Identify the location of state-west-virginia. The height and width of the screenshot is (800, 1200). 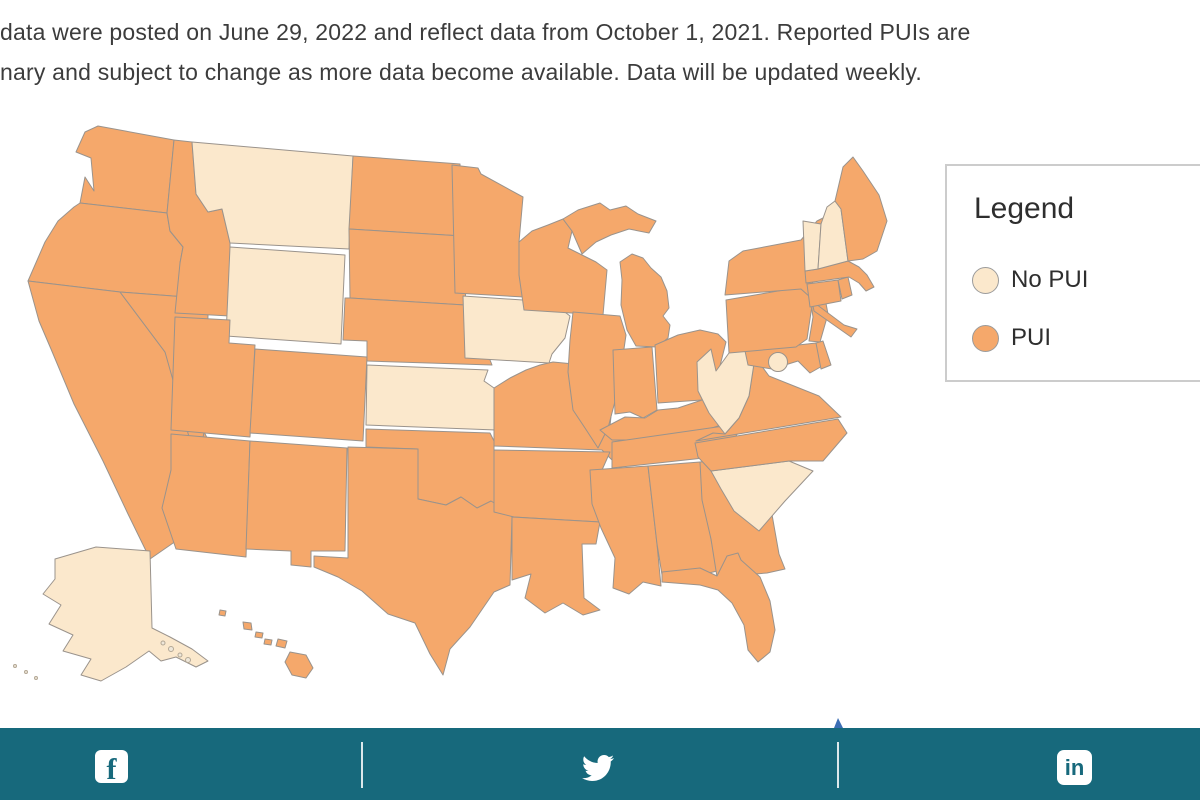
(726, 390).